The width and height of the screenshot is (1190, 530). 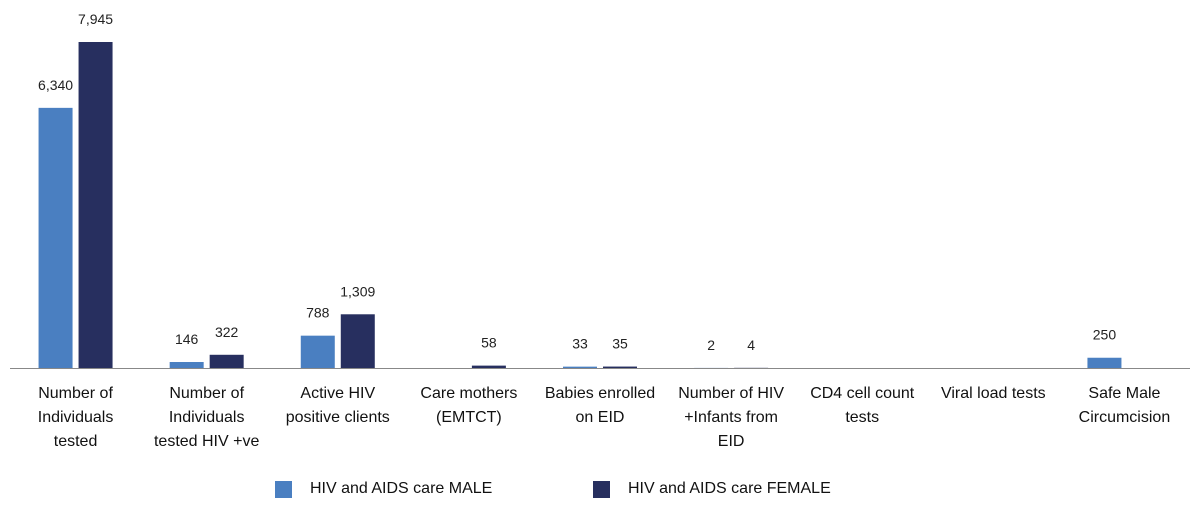 What do you see at coordinates (600, 405) in the screenshot?
I see `x-tick-label: Babies enrolled on EID` at bounding box center [600, 405].